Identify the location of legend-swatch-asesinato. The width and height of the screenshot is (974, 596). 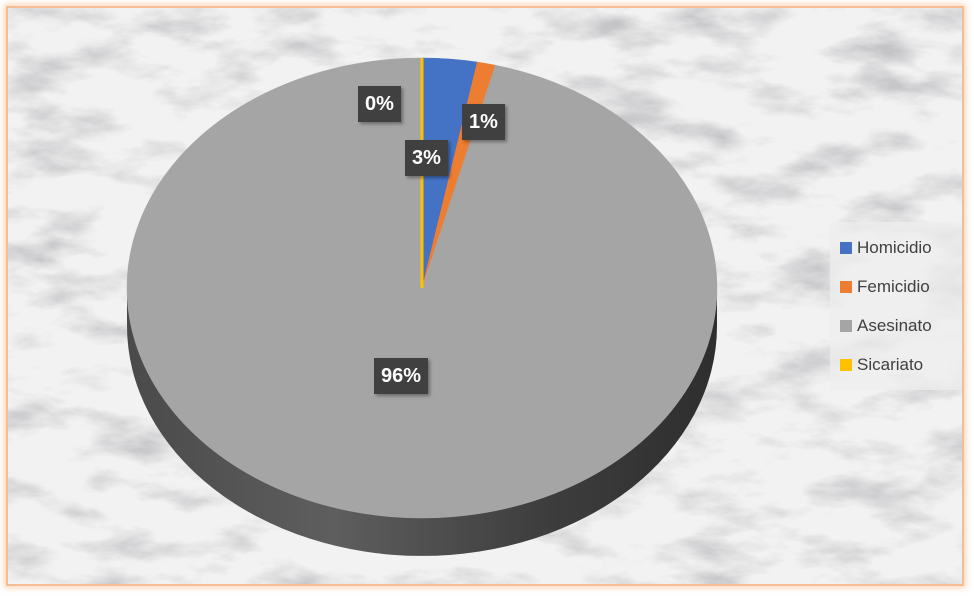
(846, 325).